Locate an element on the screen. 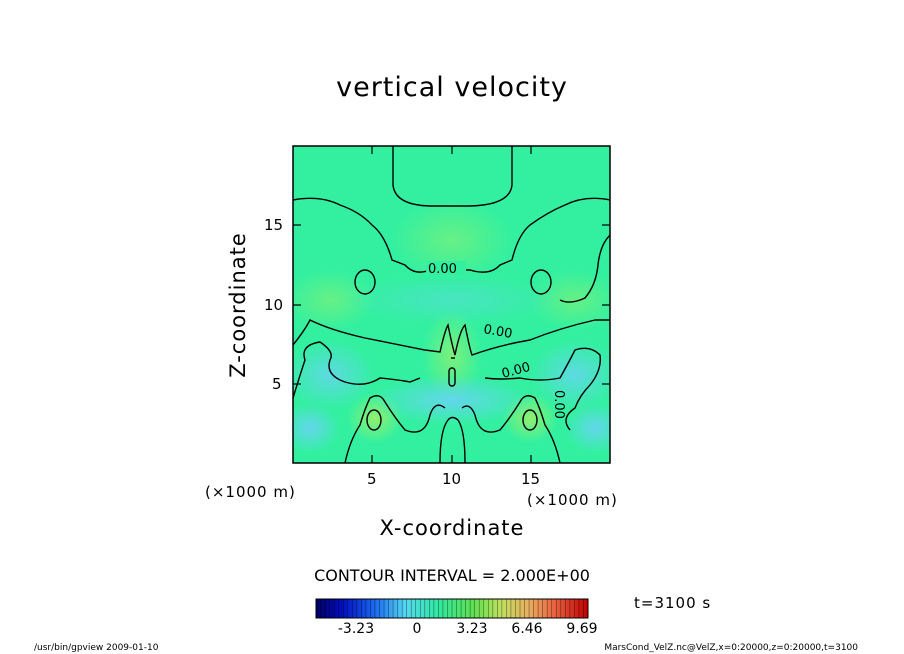 This screenshot has height=654, width=904. x-tick-label-10: 10 is located at coordinates (452, 479).